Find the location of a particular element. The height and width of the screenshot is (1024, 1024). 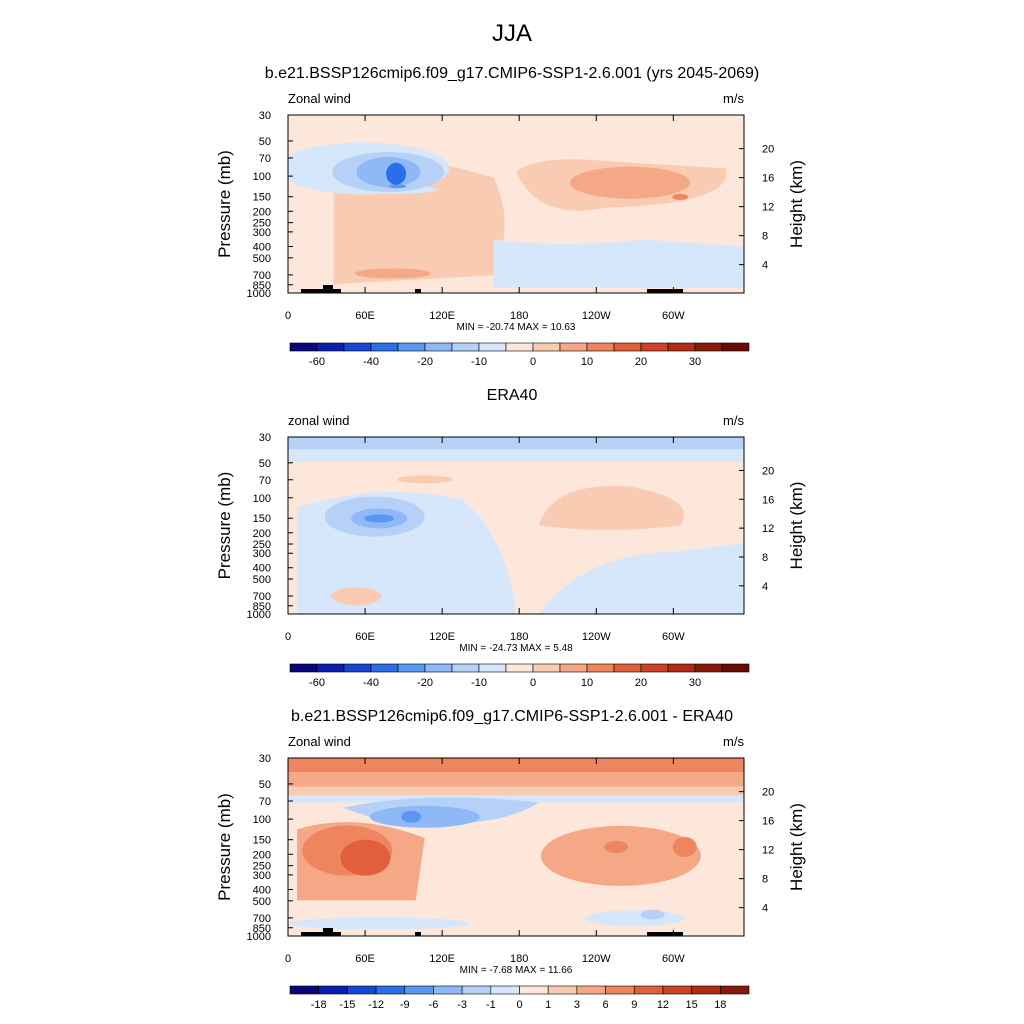

x-tick-label: 0 is located at coordinates (288, 316).